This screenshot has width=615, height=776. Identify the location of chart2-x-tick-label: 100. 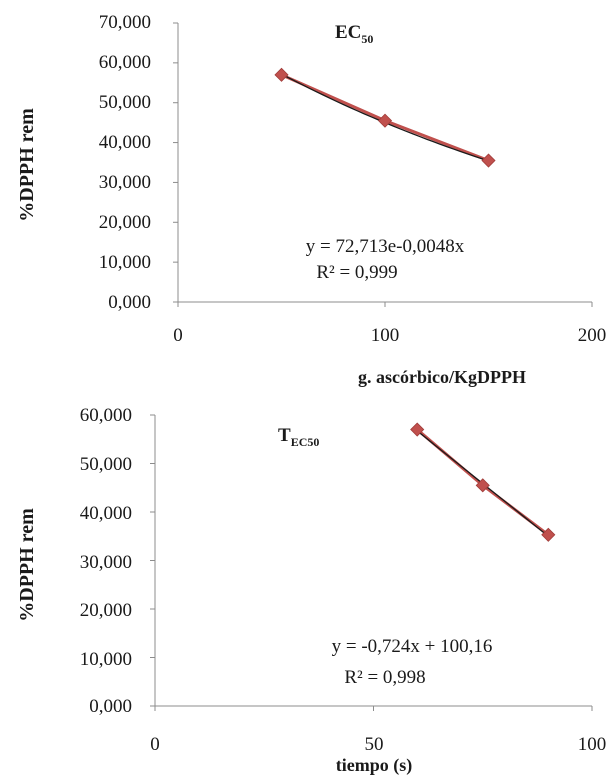
(592, 744).